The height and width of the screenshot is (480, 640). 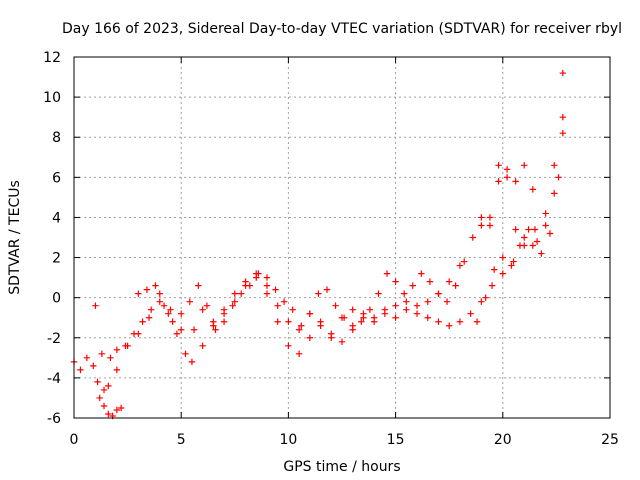 I want to click on y-tick-label: 12, so click(x=52, y=58).